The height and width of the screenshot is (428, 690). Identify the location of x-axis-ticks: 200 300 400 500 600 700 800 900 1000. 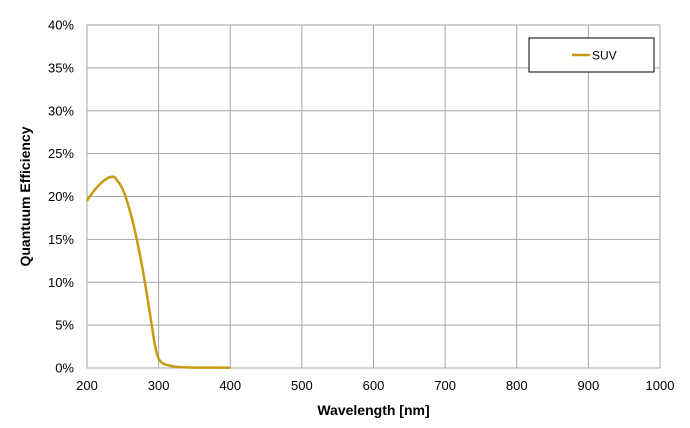
(375, 385).